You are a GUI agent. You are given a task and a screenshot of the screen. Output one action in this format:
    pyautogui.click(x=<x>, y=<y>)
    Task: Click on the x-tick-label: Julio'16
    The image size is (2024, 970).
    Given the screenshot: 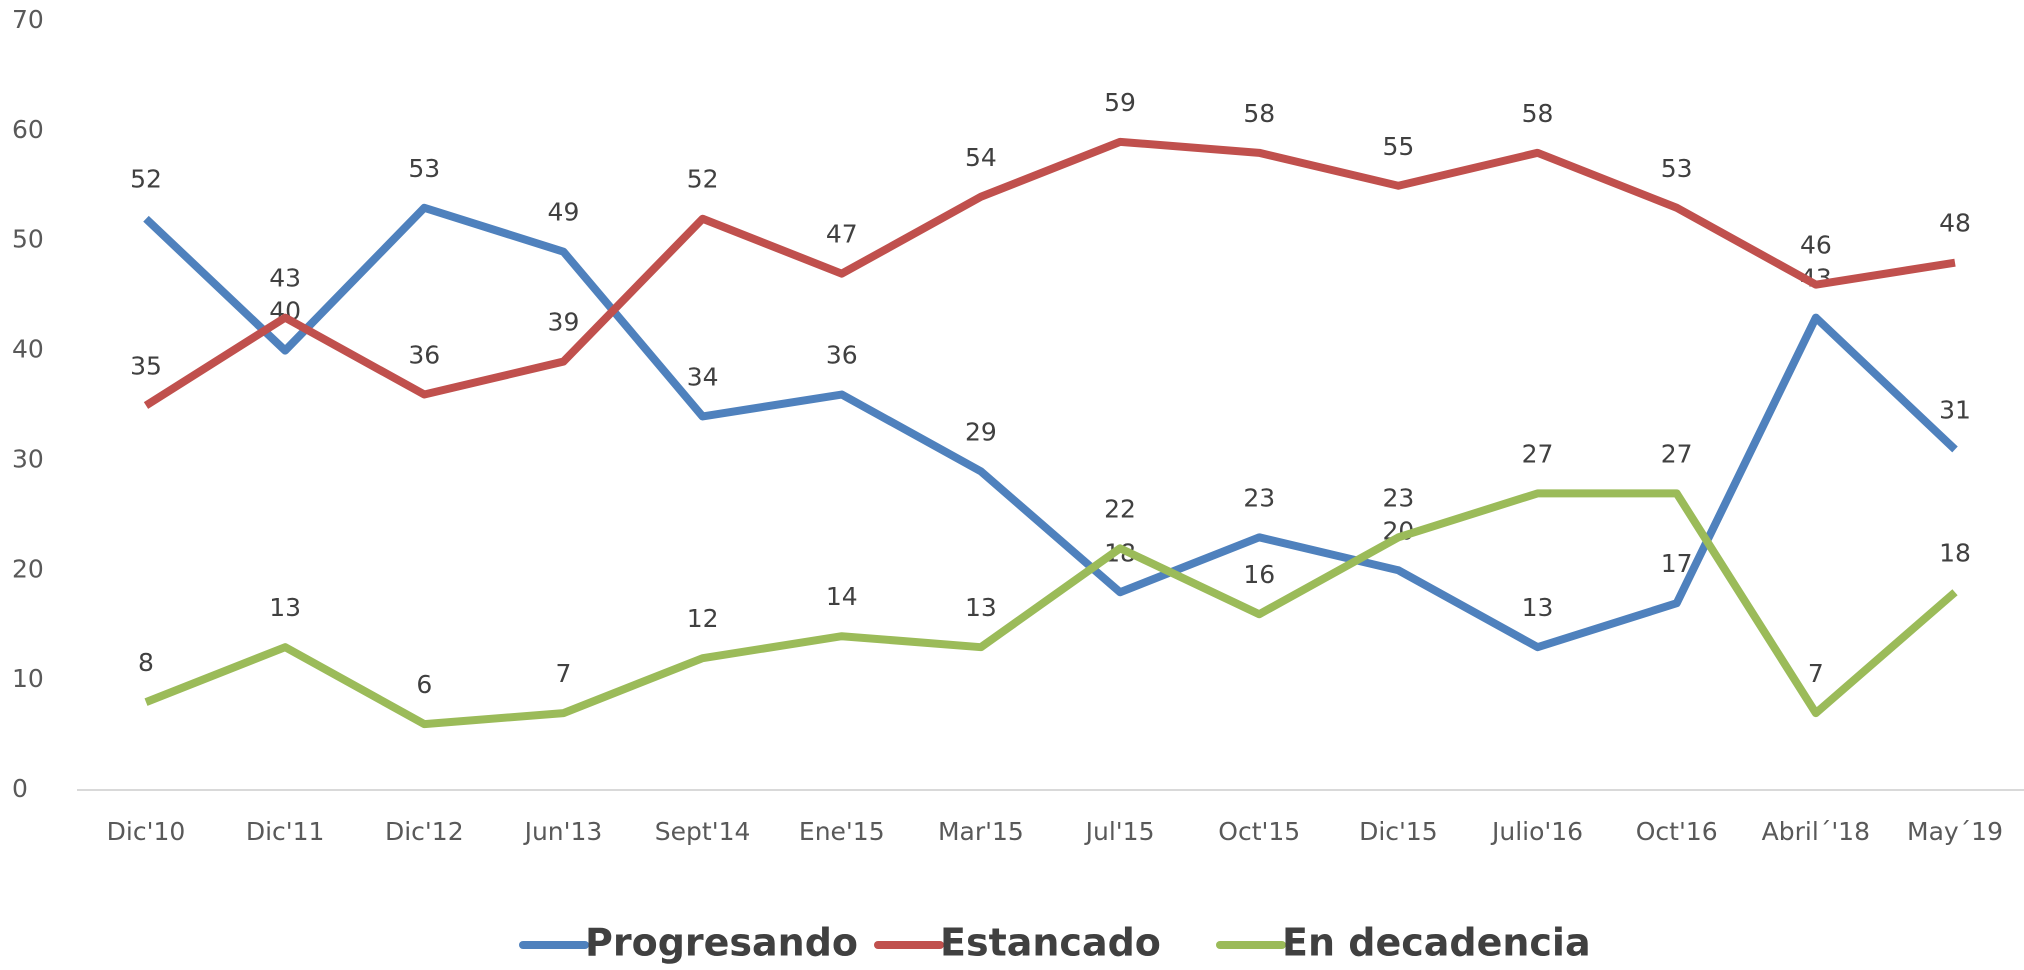 What is the action you would take?
    pyautogui.click(x=1536, y=831)
    